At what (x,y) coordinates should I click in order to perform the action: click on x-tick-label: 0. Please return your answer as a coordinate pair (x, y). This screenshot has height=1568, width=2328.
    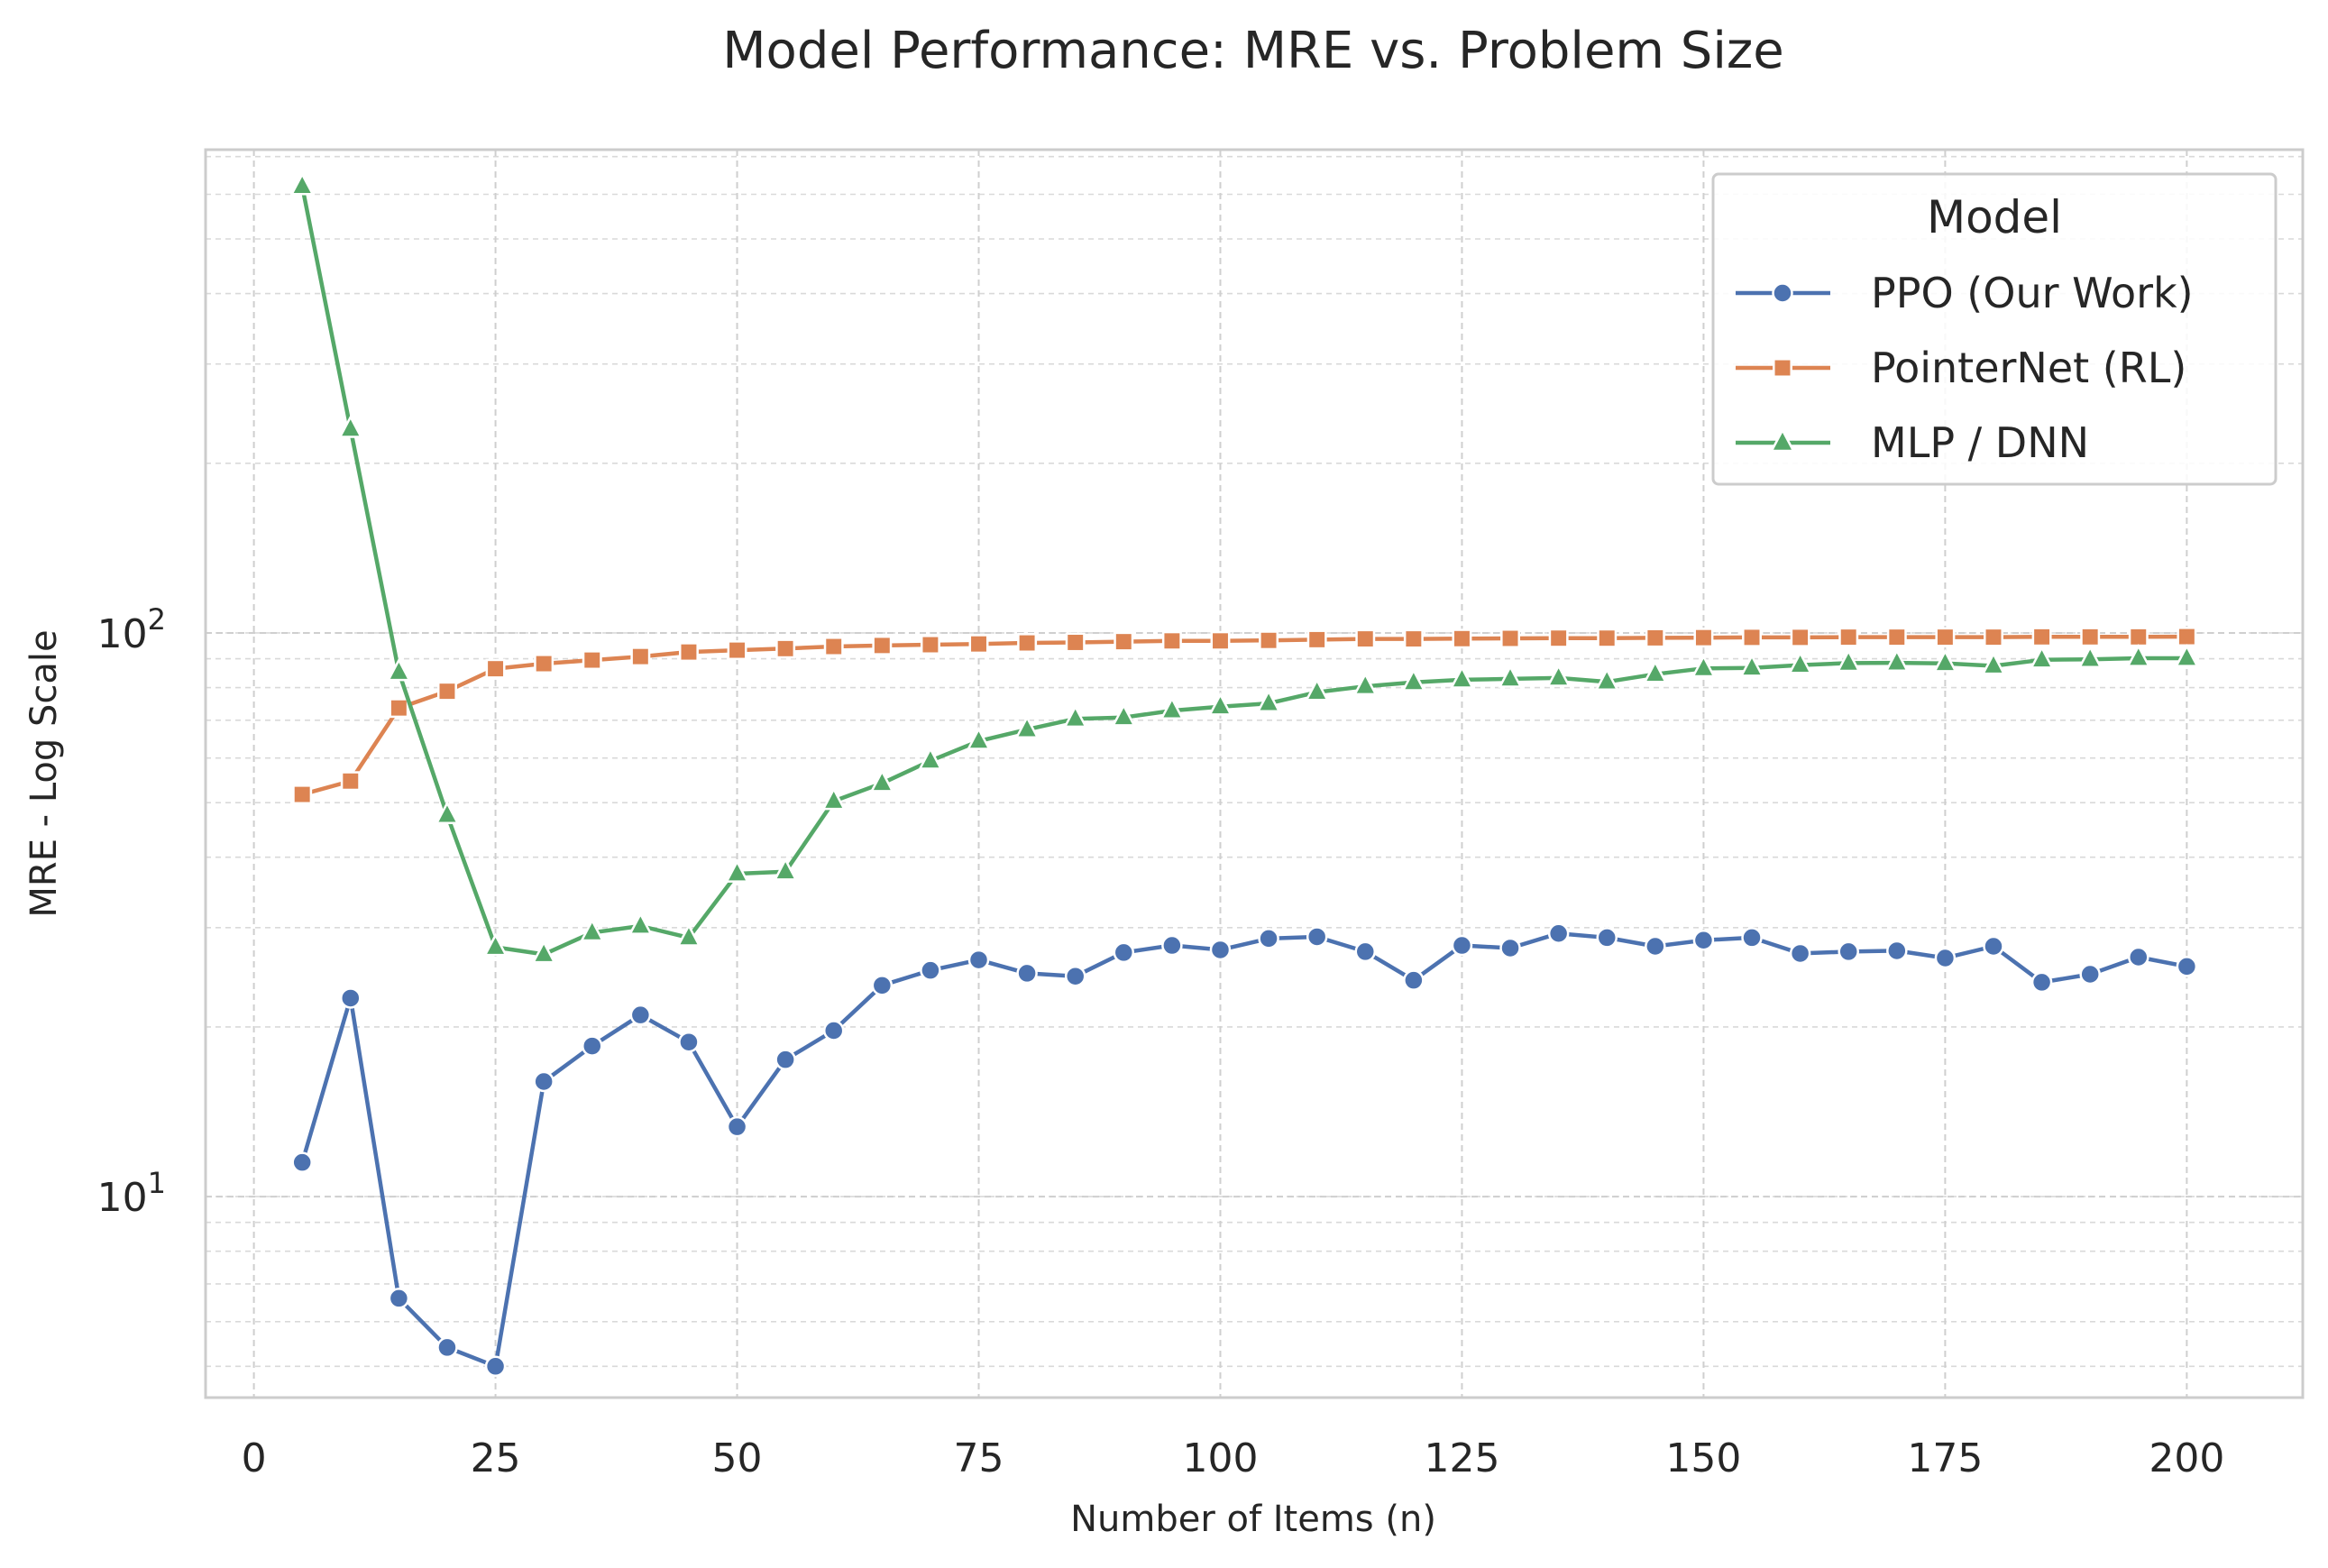
    Looking at the image, I should click on (255, 1458).